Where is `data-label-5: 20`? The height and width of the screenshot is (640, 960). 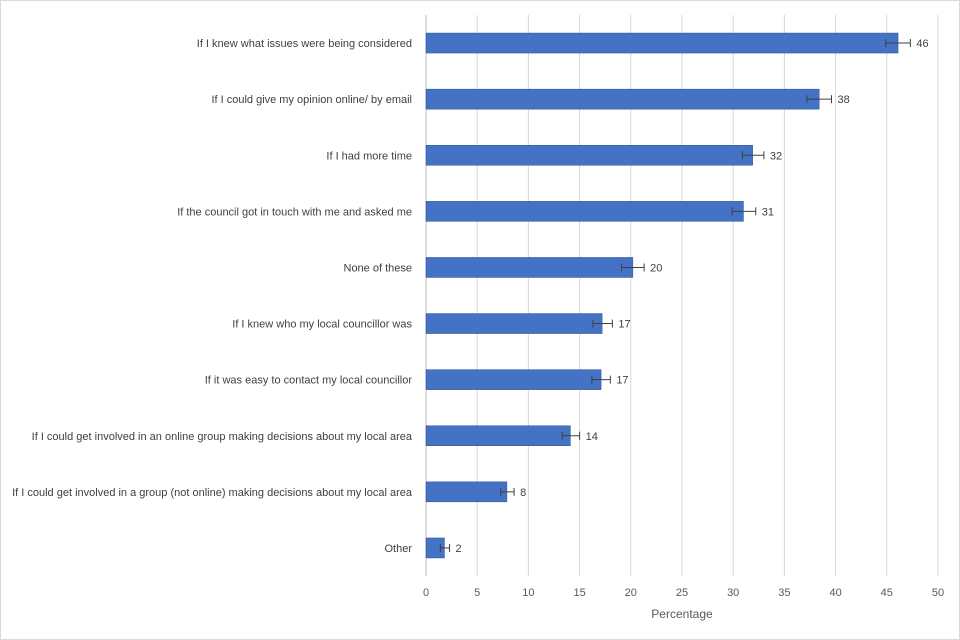 data-label-5: 20 is located at coordinates (656, 268).